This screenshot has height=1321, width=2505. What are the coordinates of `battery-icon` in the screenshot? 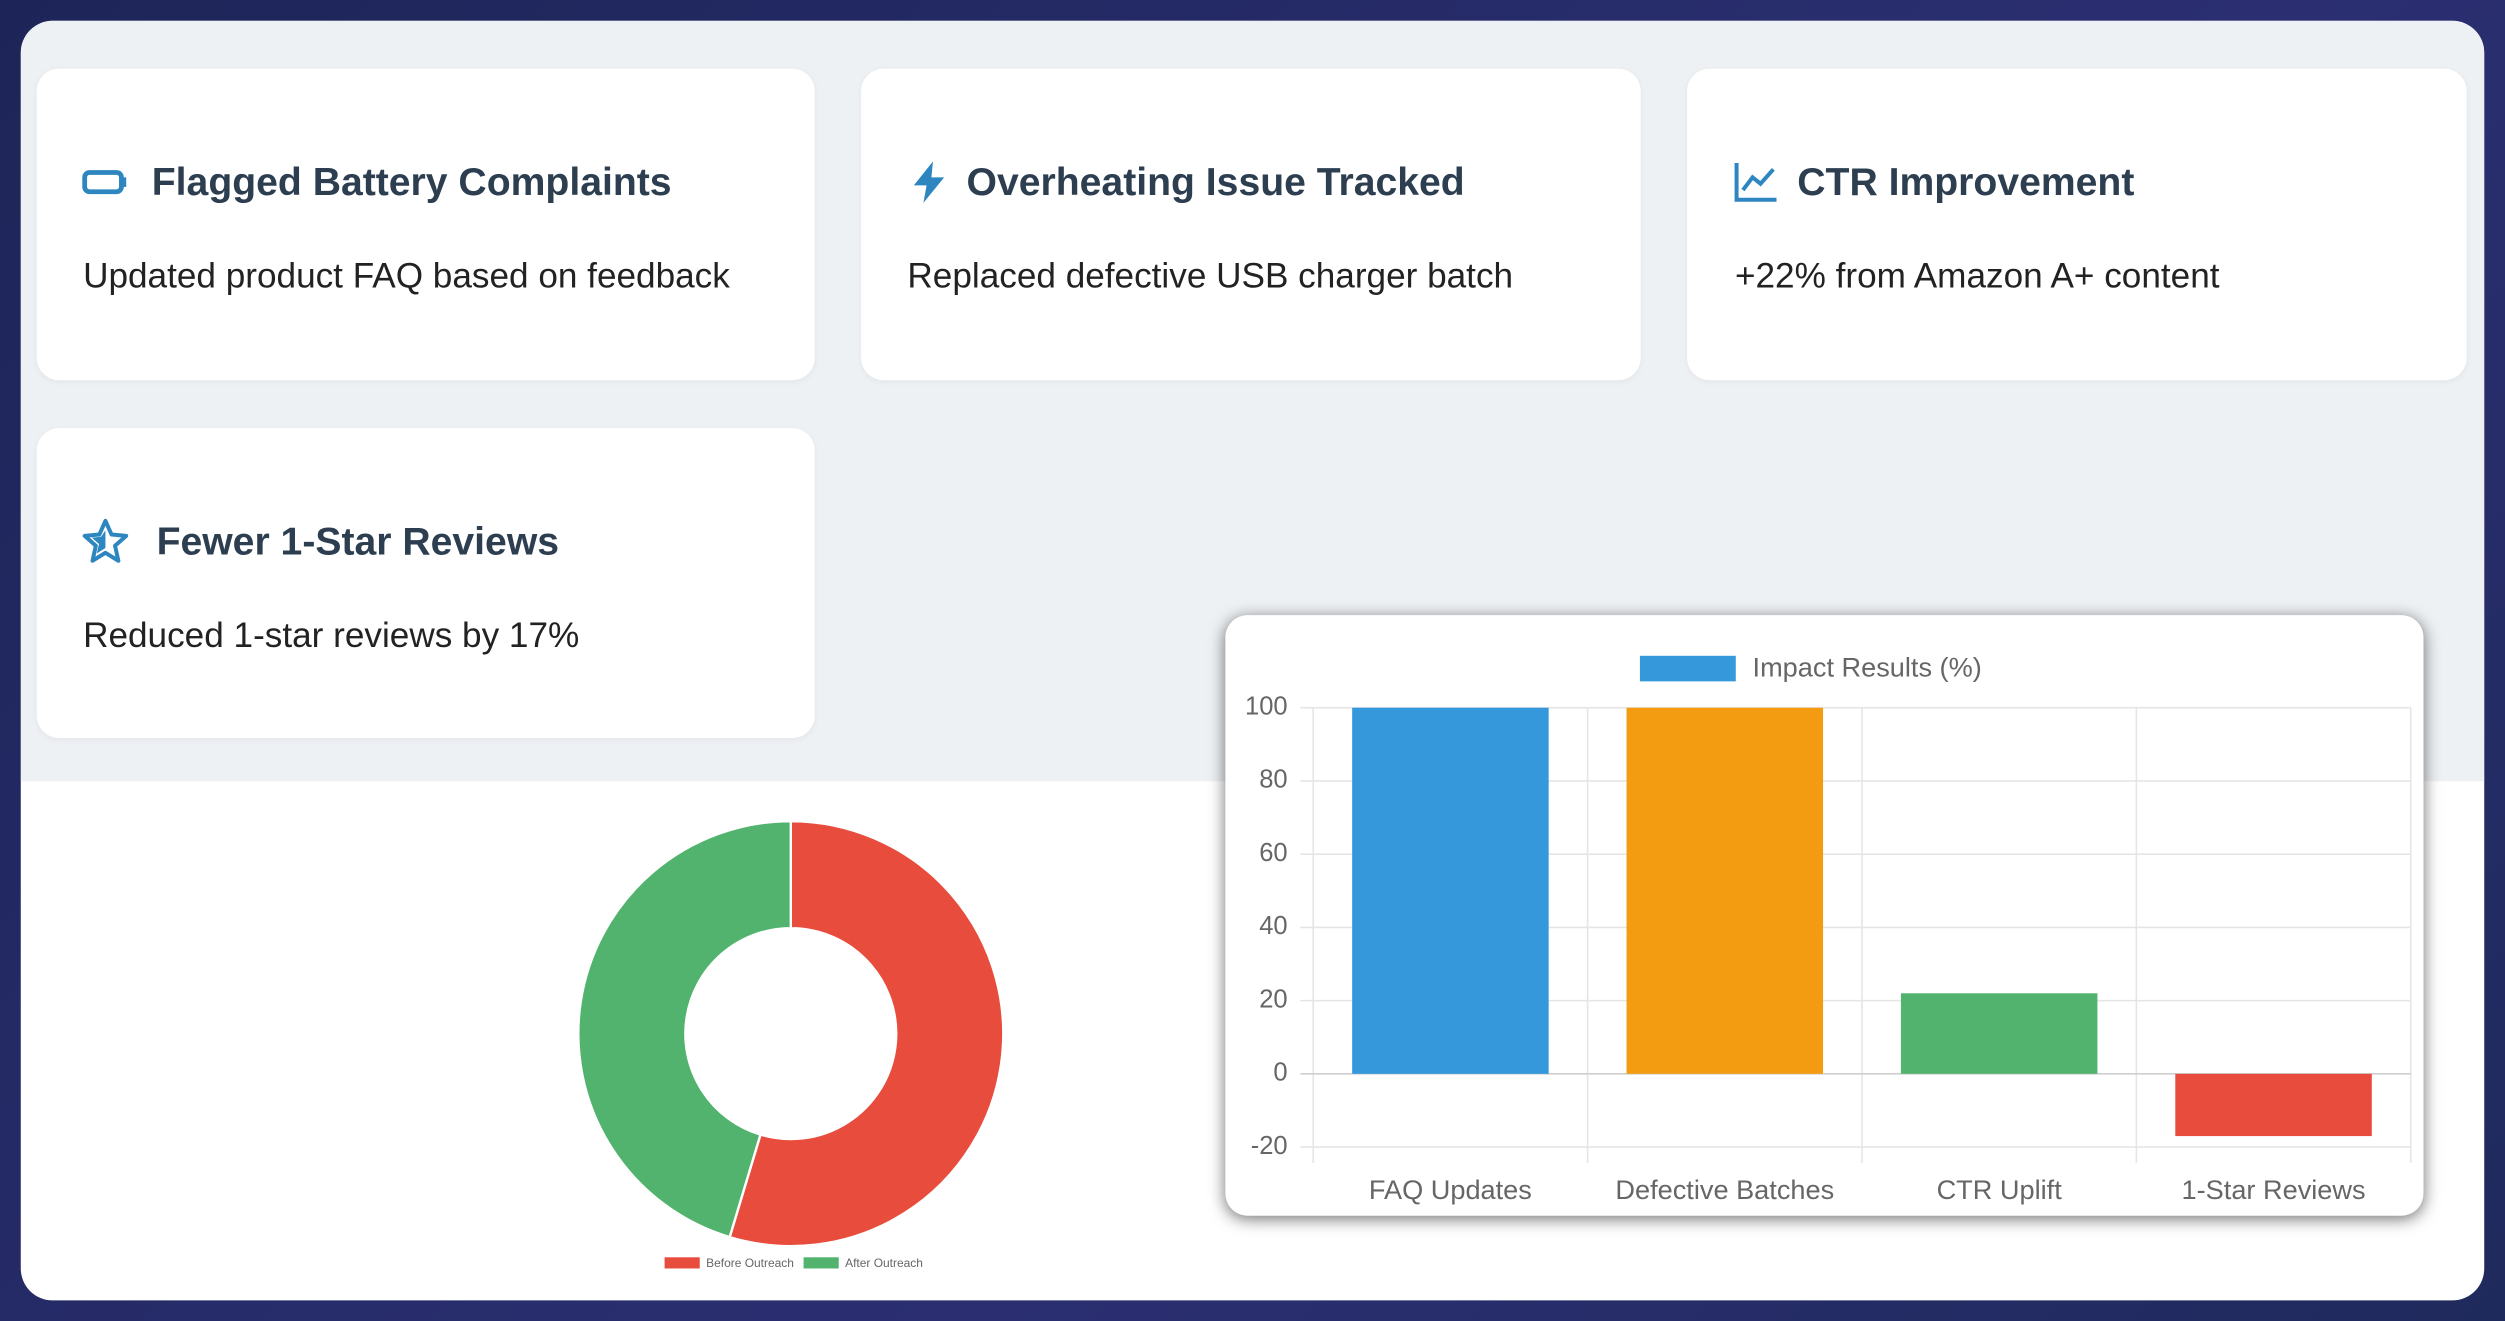 It's located at (104, 182).